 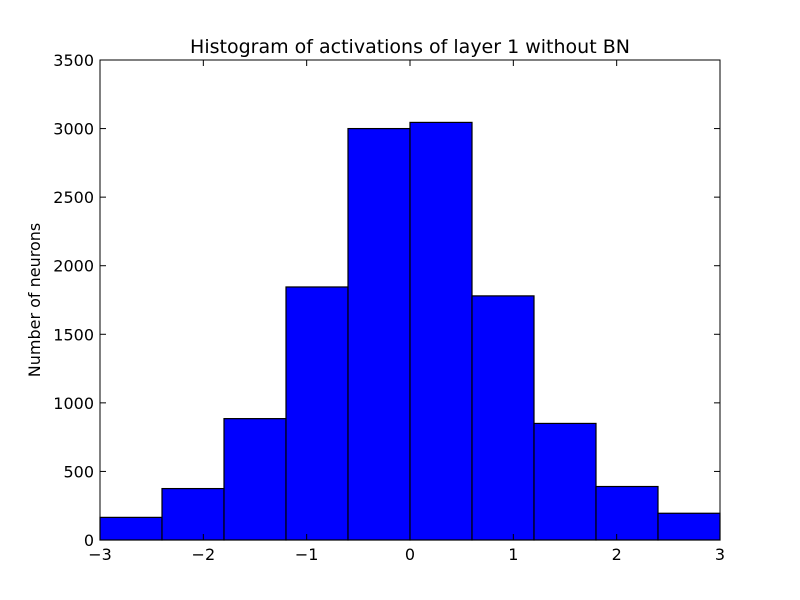 I want to click on x-tick-label-3: 0, so click(x=410, y=554).